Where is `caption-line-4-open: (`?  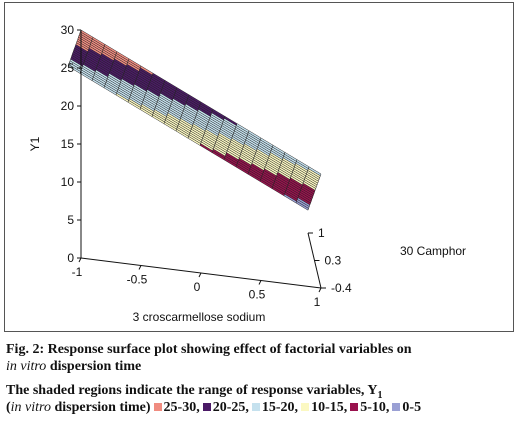
caption-line-4-open: ( is located at coordinates (8, 407).